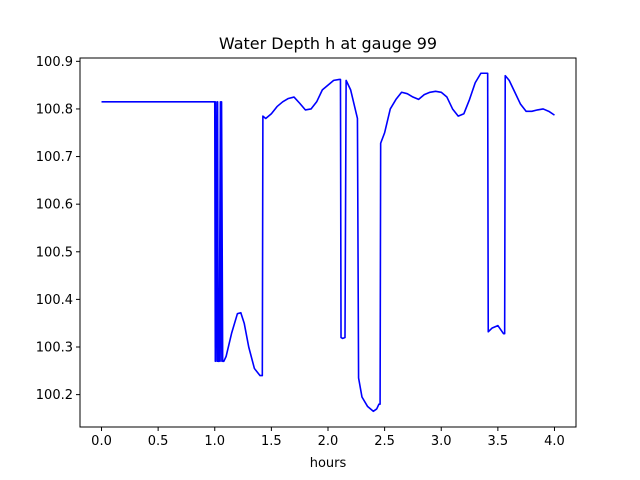 The height and width of the screenshot is (480, 640). I want to click on chart-title: Water Depth h at gauge 99, so click(328, 43).